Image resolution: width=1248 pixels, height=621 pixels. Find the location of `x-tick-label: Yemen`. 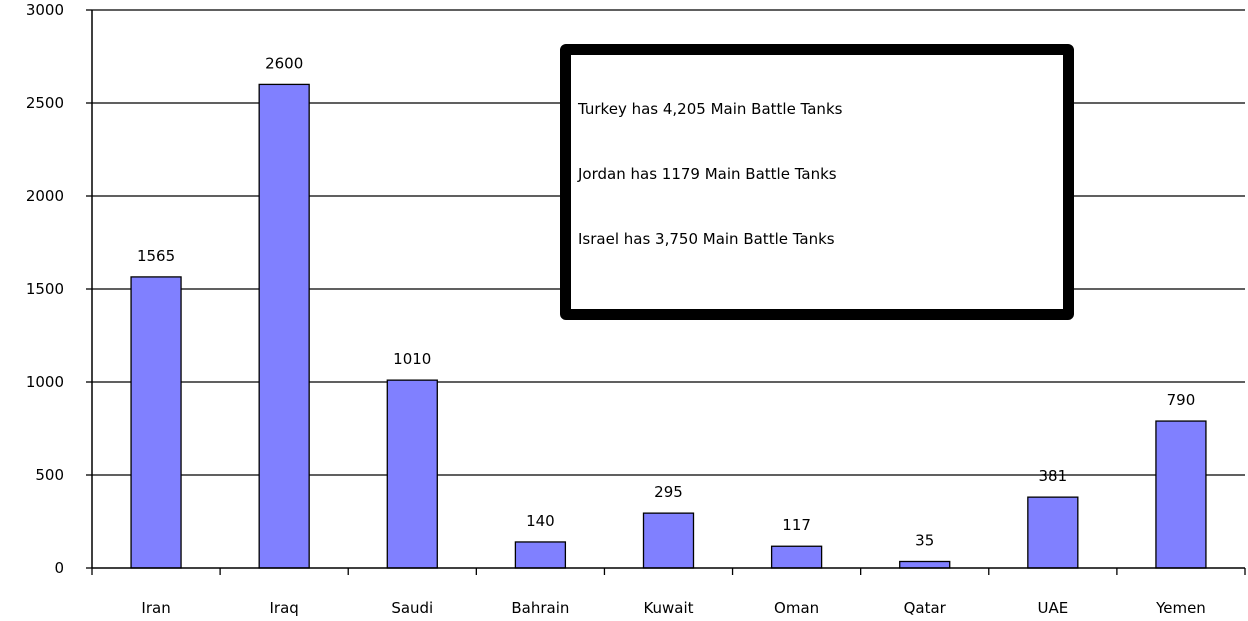

x-tick-label: Yemen is located at coordinates (1180, 608).